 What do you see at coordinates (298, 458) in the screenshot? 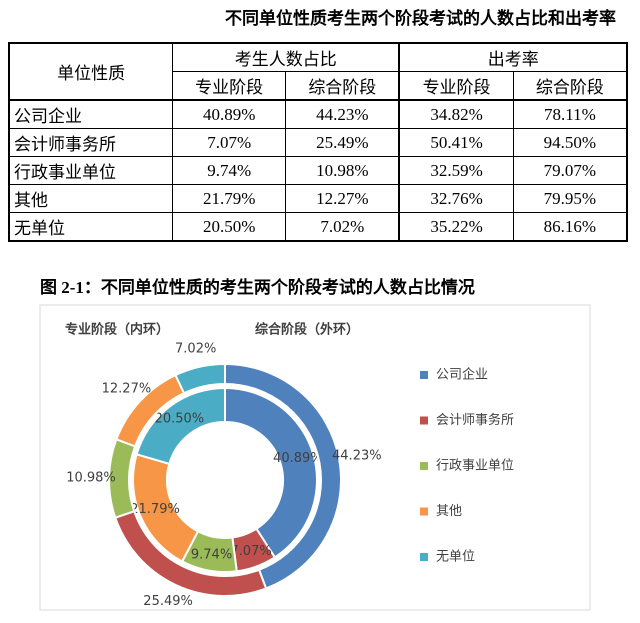
I see `data-label: 40.89%` at bounding box center [298, 458].